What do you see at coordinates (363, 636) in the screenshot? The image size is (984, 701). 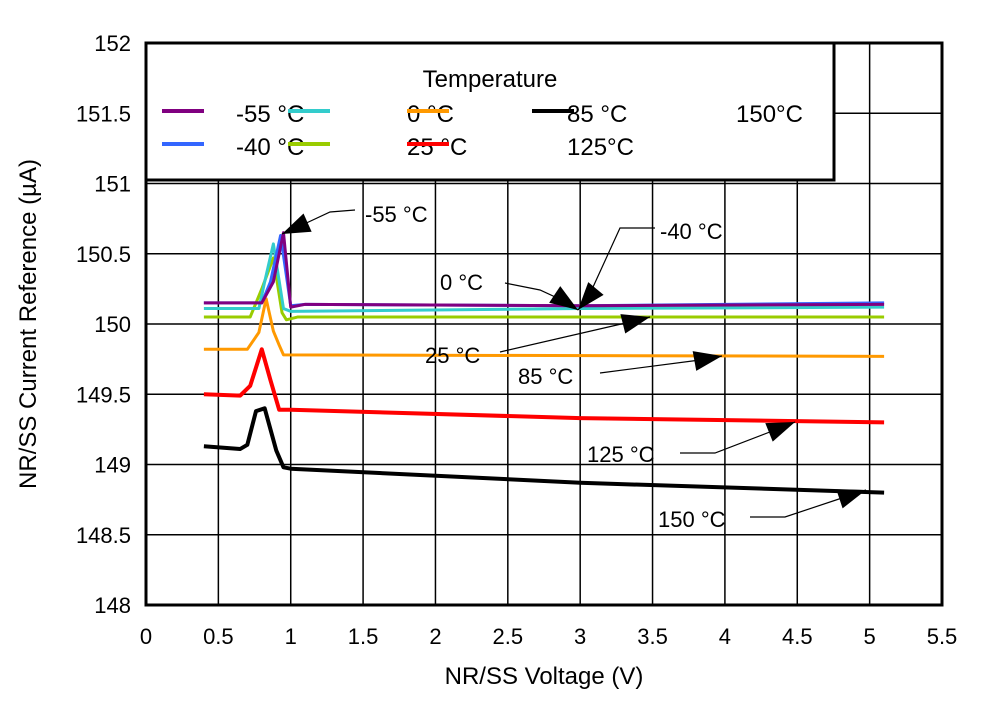 I see `x-tick-label: 1.5` at bounding box center [363, 636].